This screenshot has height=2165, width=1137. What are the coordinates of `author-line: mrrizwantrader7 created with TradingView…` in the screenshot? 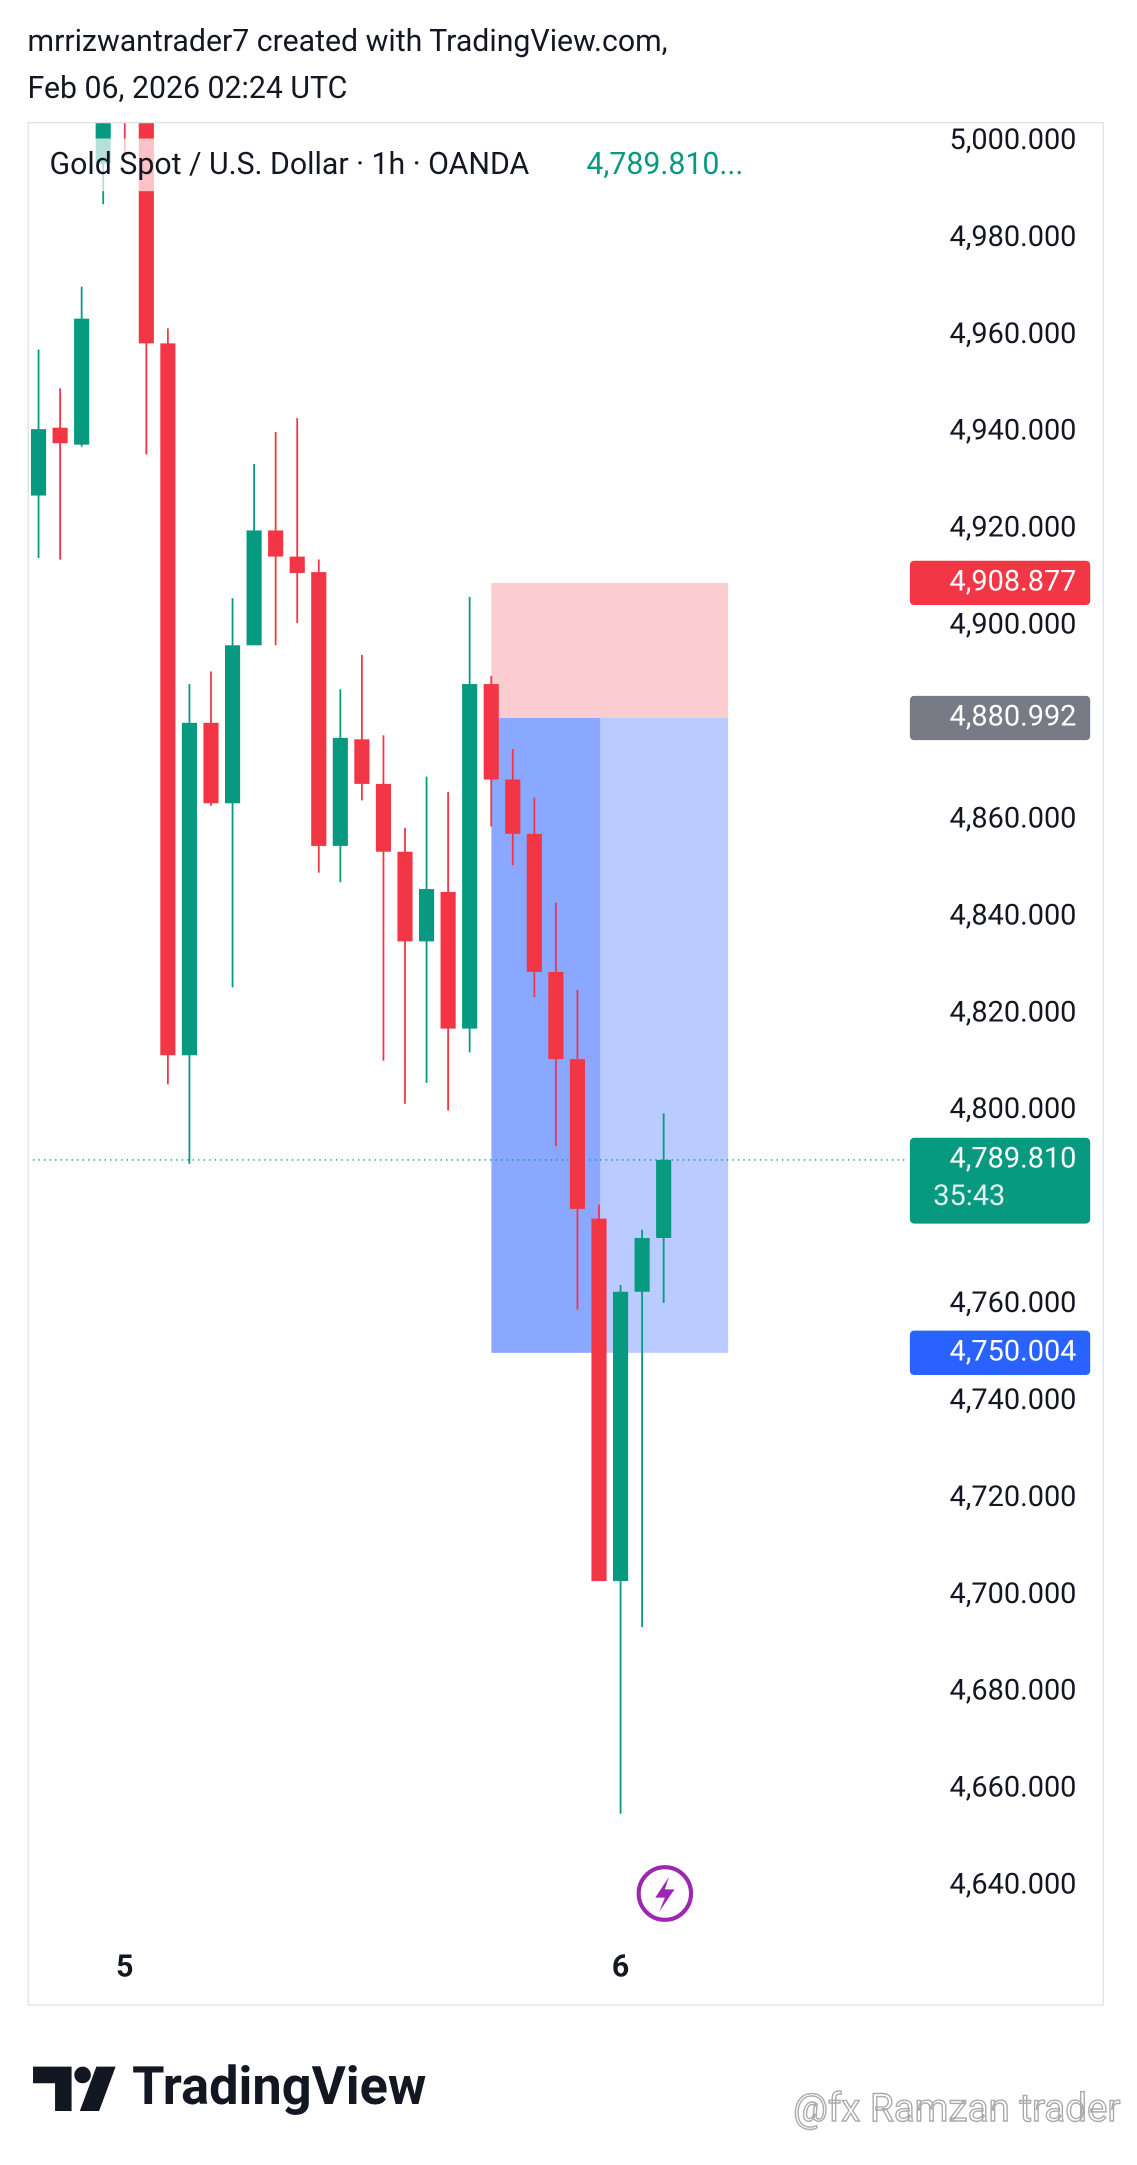 It's located at (348, 41).